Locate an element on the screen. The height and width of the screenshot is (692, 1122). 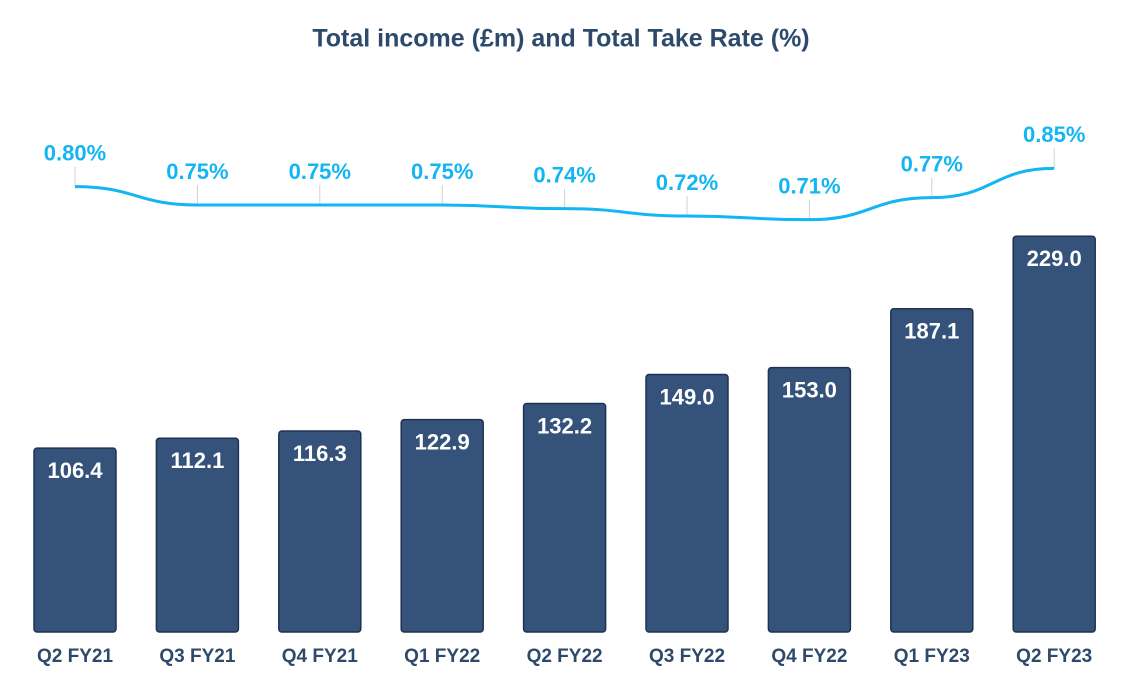
take-rate-line is located at coordinates (564, 194).